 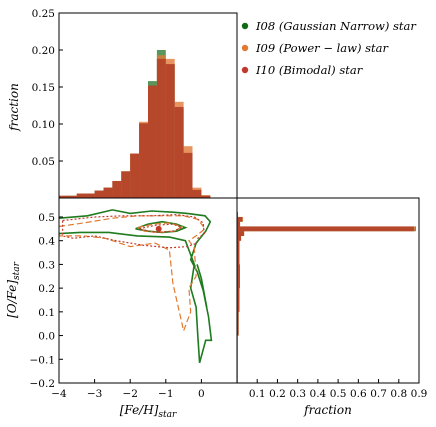 What do you see at coordinates (12, 299) in the screenshot?
I see `main-ylabel-main: [O/Fe]` at bounding box center [12, 299].